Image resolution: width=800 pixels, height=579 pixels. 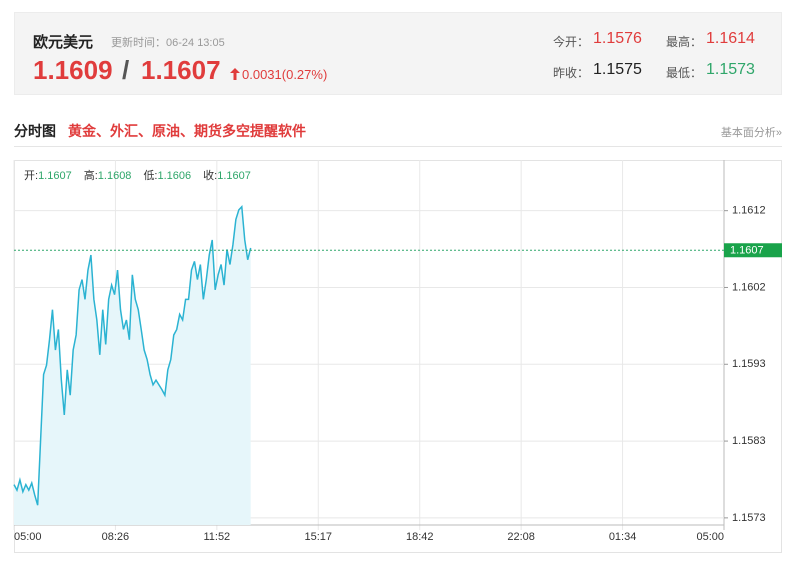 What do you see at coordinates (73, 70) in the screenshot?
I see `bid: 1.1609` at bounding box center [73, 70].